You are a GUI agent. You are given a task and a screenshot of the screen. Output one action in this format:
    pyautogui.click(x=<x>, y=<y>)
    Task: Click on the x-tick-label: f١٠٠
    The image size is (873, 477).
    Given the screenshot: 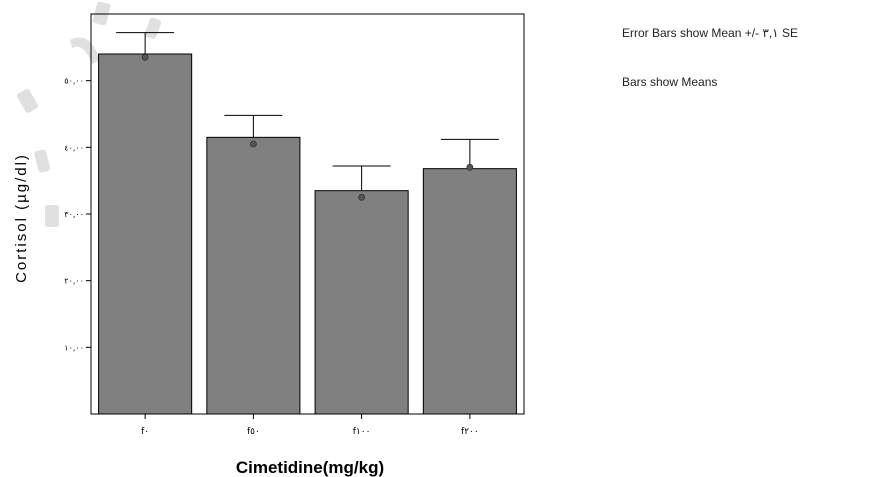 What is the action you would take?
    pyautogui.click(x=362, y=432)
    